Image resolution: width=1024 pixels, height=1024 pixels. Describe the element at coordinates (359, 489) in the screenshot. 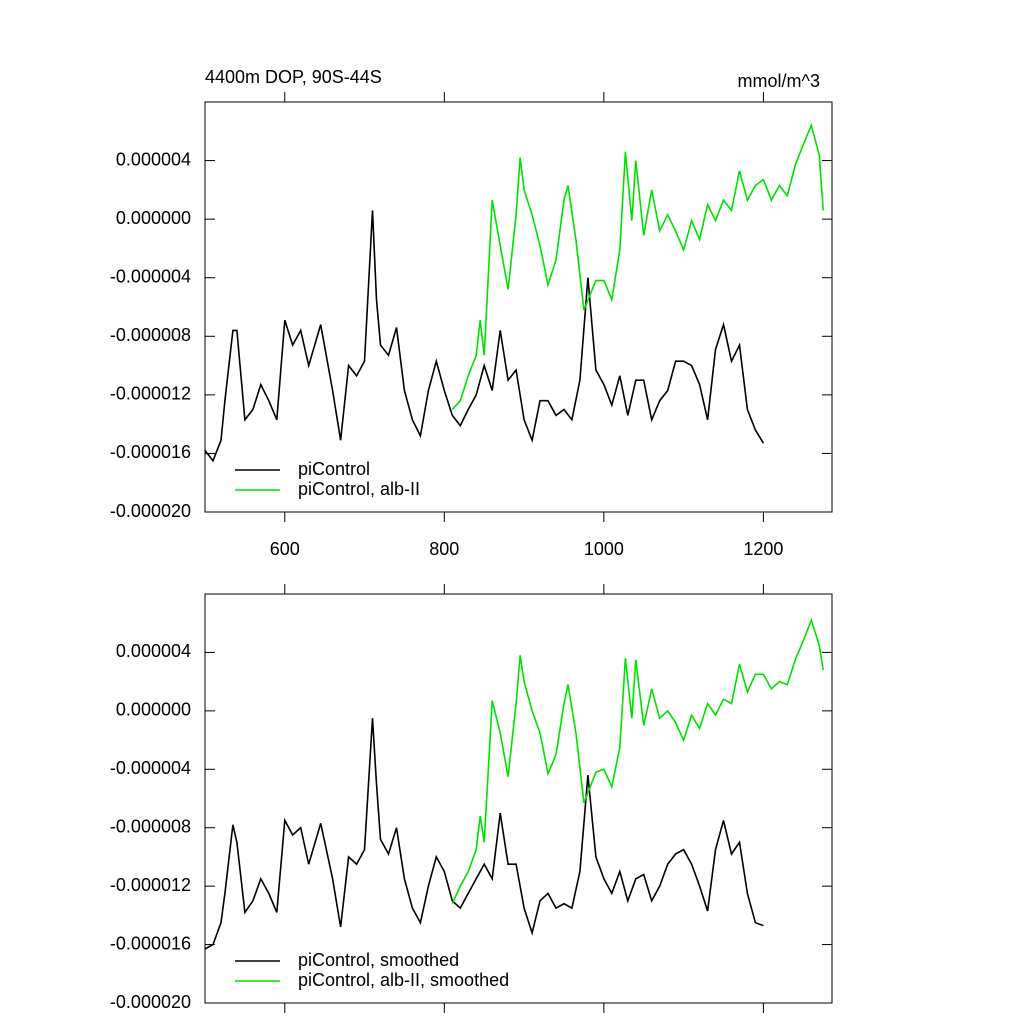

I see `legend-label: piControl, alb-II` at that location.